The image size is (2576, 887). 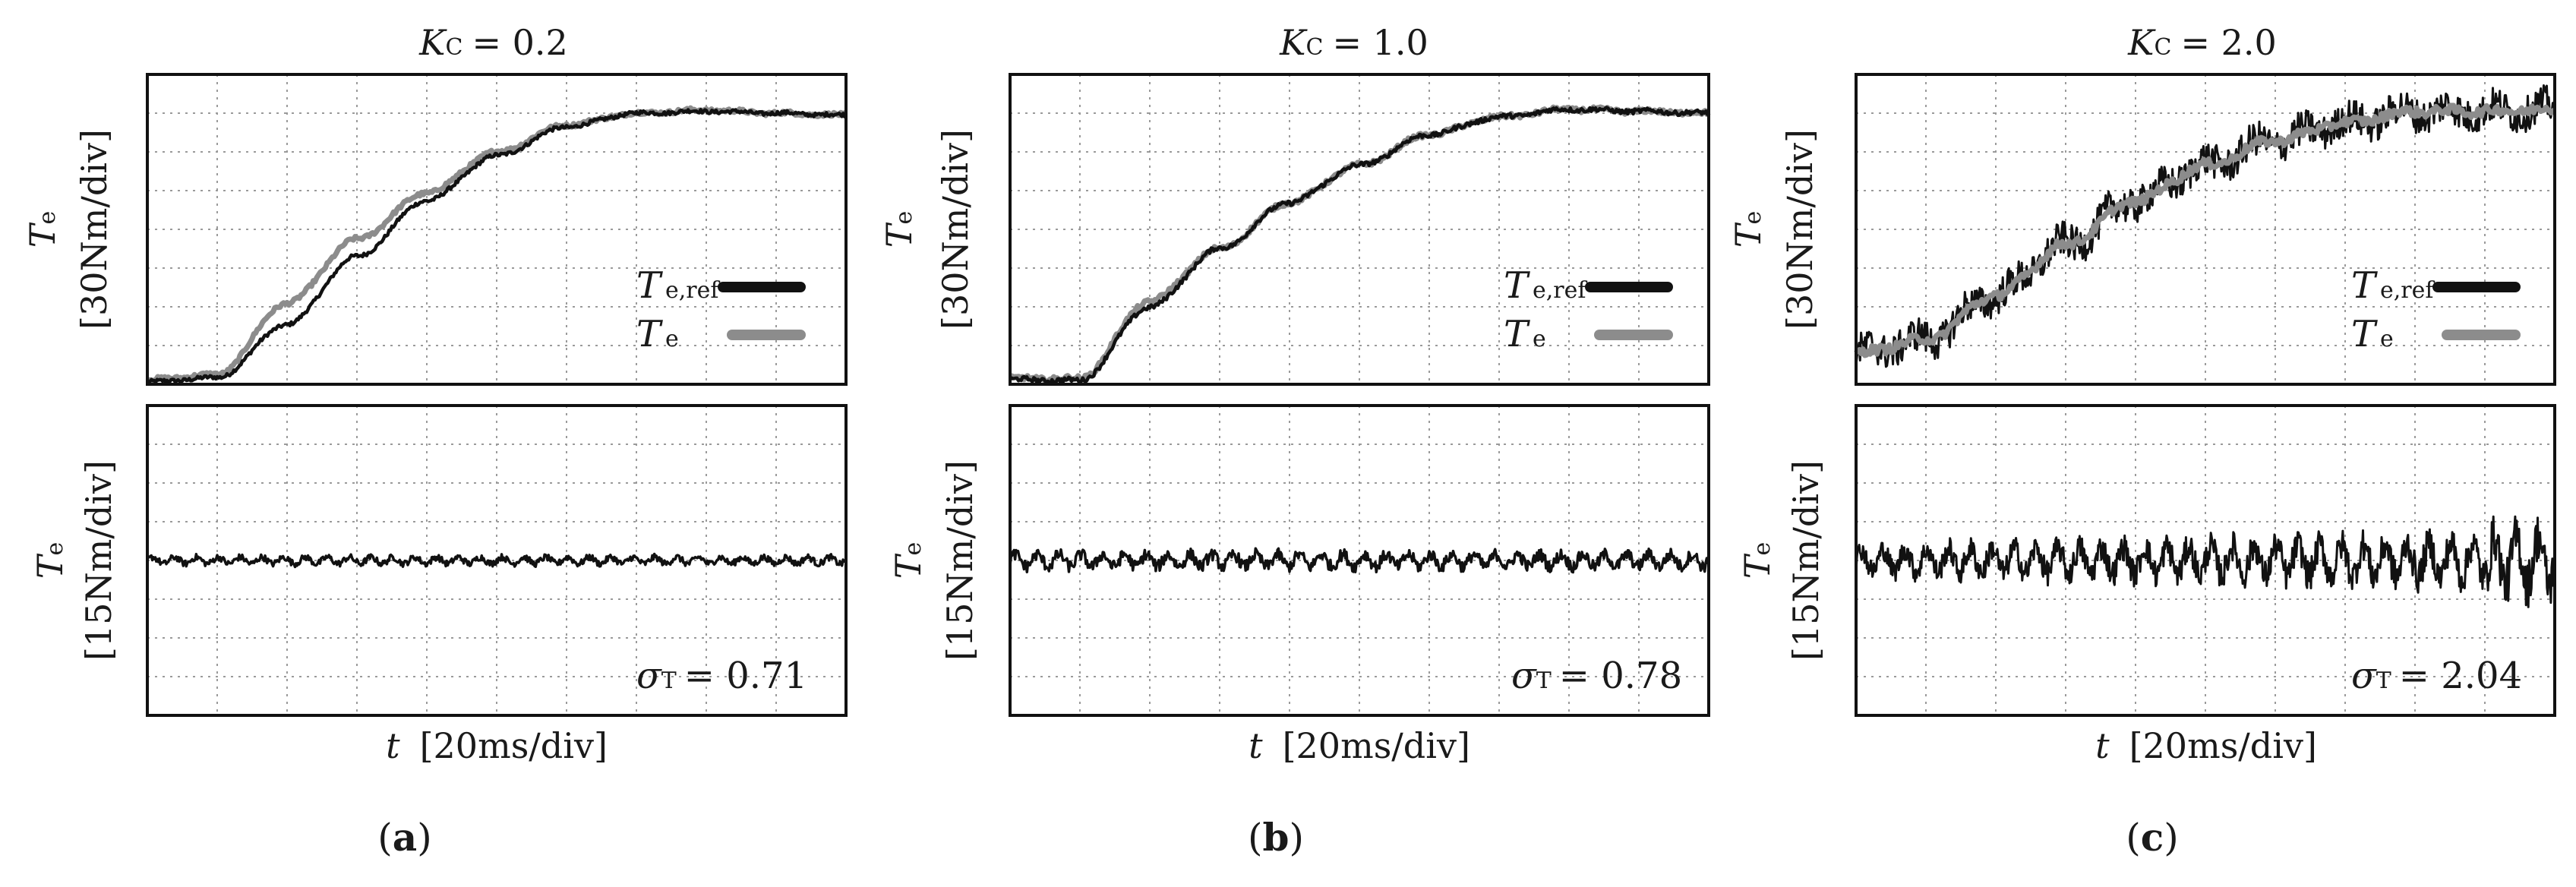 What do you see at coordinates (955, 229) in the screenshot?
I see `top-ylabel-scale-b: [30Nm/div]` at bounding box center [955, 229].